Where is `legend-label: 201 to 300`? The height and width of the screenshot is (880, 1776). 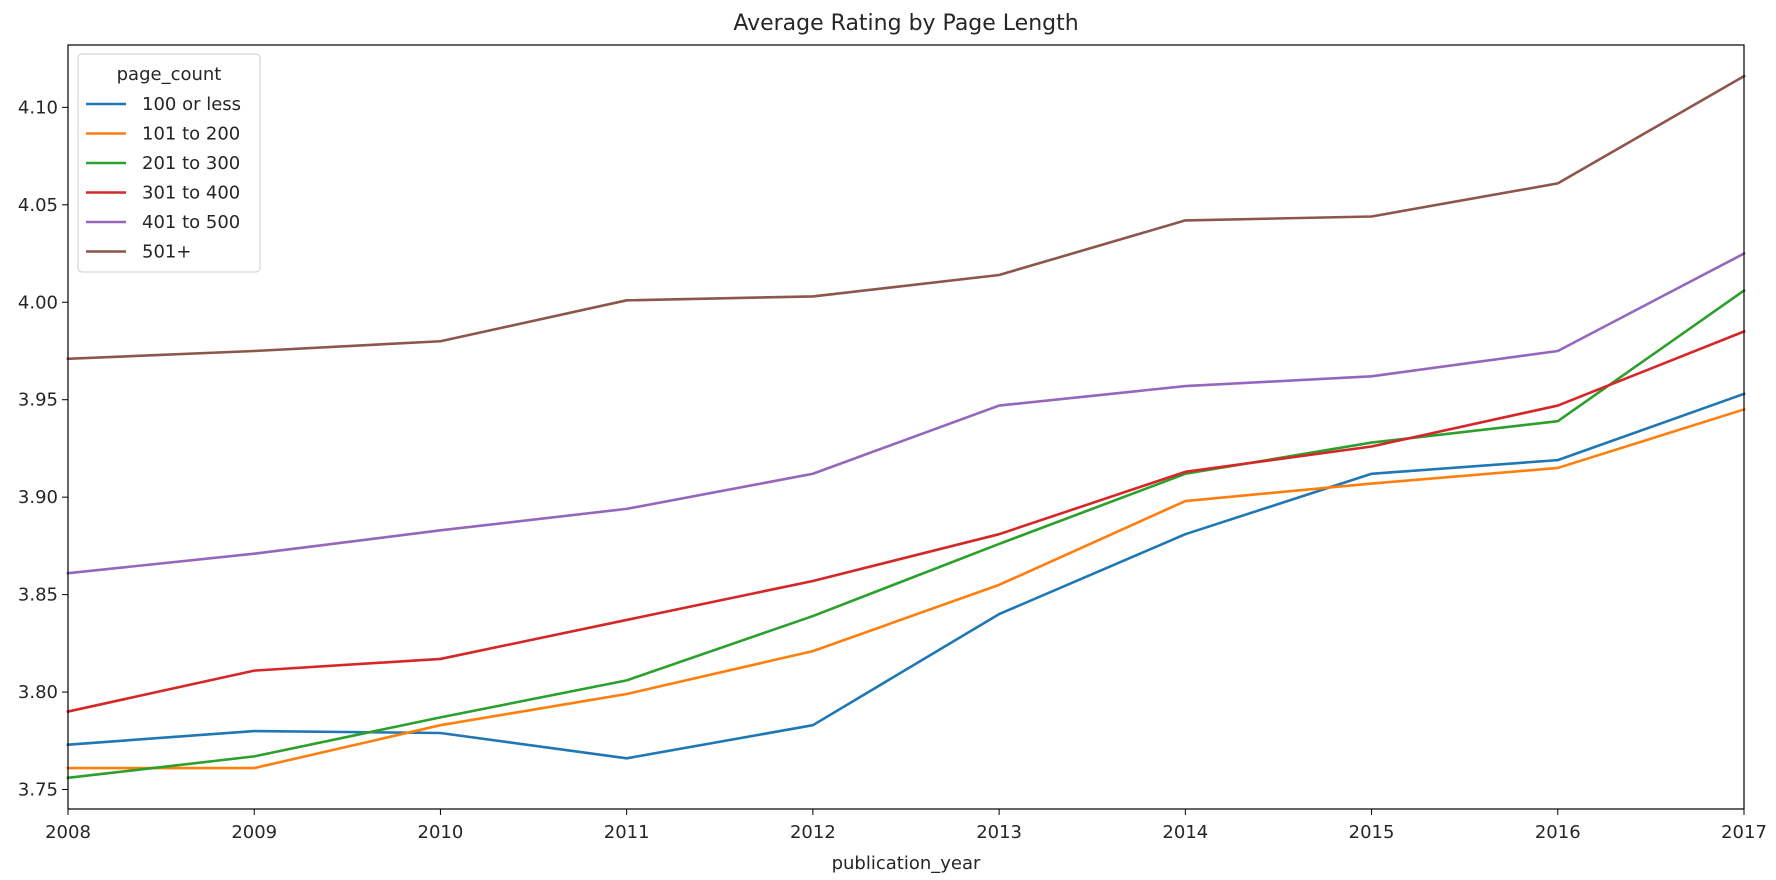
legend-label: 201 to 300 is located at coordinates (191, 163).